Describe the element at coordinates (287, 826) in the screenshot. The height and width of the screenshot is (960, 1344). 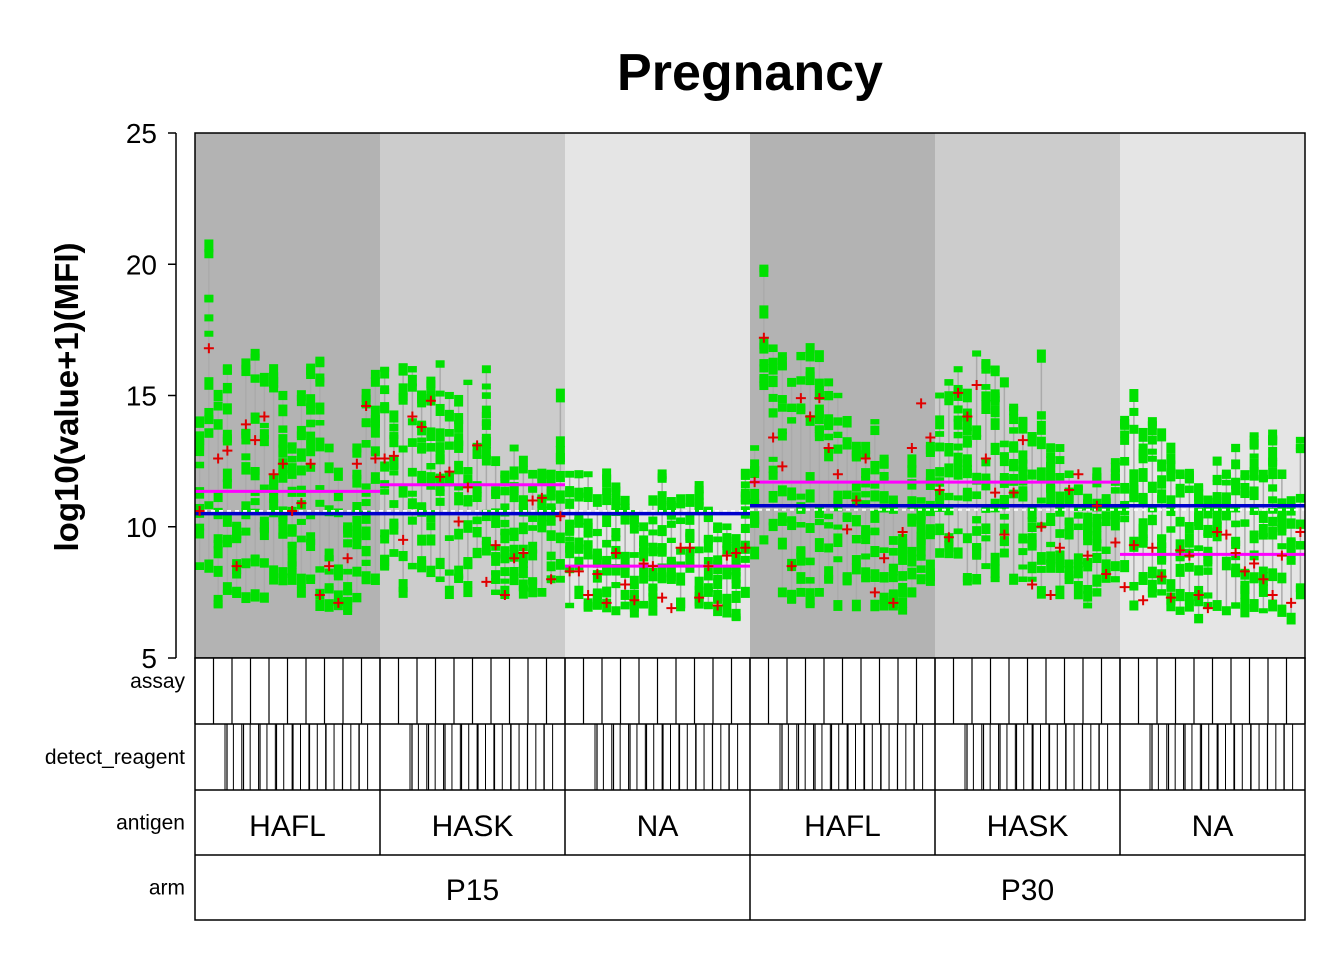
I see `antigen-label: HAFL` at that location.